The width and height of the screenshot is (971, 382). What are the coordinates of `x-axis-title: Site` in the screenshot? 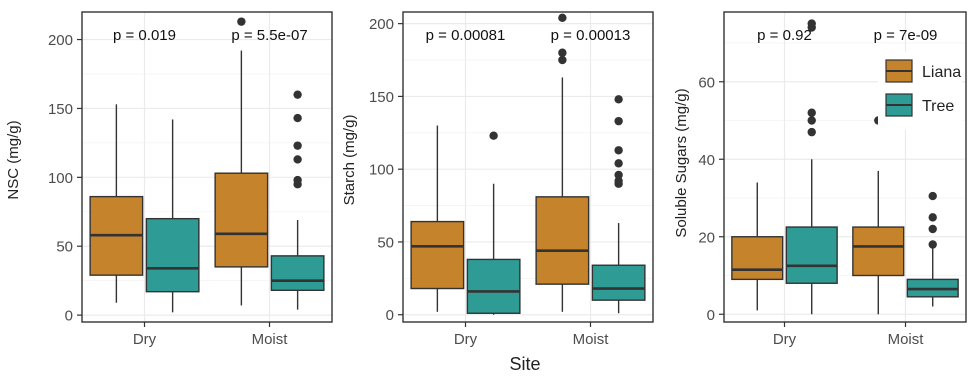 It's located at (524, 364).